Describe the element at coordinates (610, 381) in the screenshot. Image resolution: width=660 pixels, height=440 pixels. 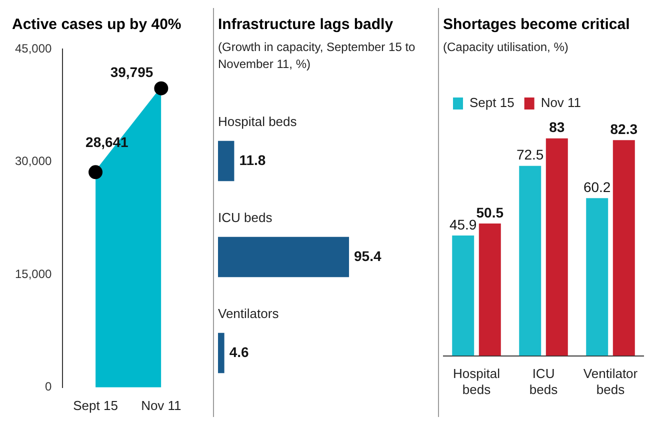
I see `x-tick-label: Ventilator beds` at that location.